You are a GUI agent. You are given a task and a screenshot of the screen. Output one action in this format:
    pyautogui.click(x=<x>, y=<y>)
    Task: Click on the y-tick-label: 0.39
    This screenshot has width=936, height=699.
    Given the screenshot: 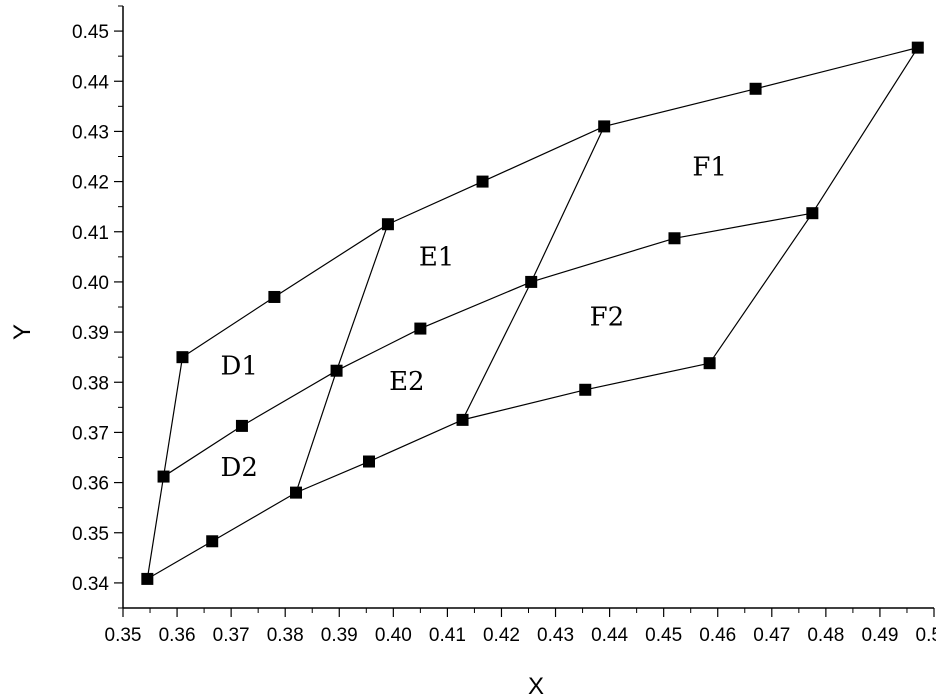 What is the action you would take?
    pyautogui.click(x=90, y=333)
    